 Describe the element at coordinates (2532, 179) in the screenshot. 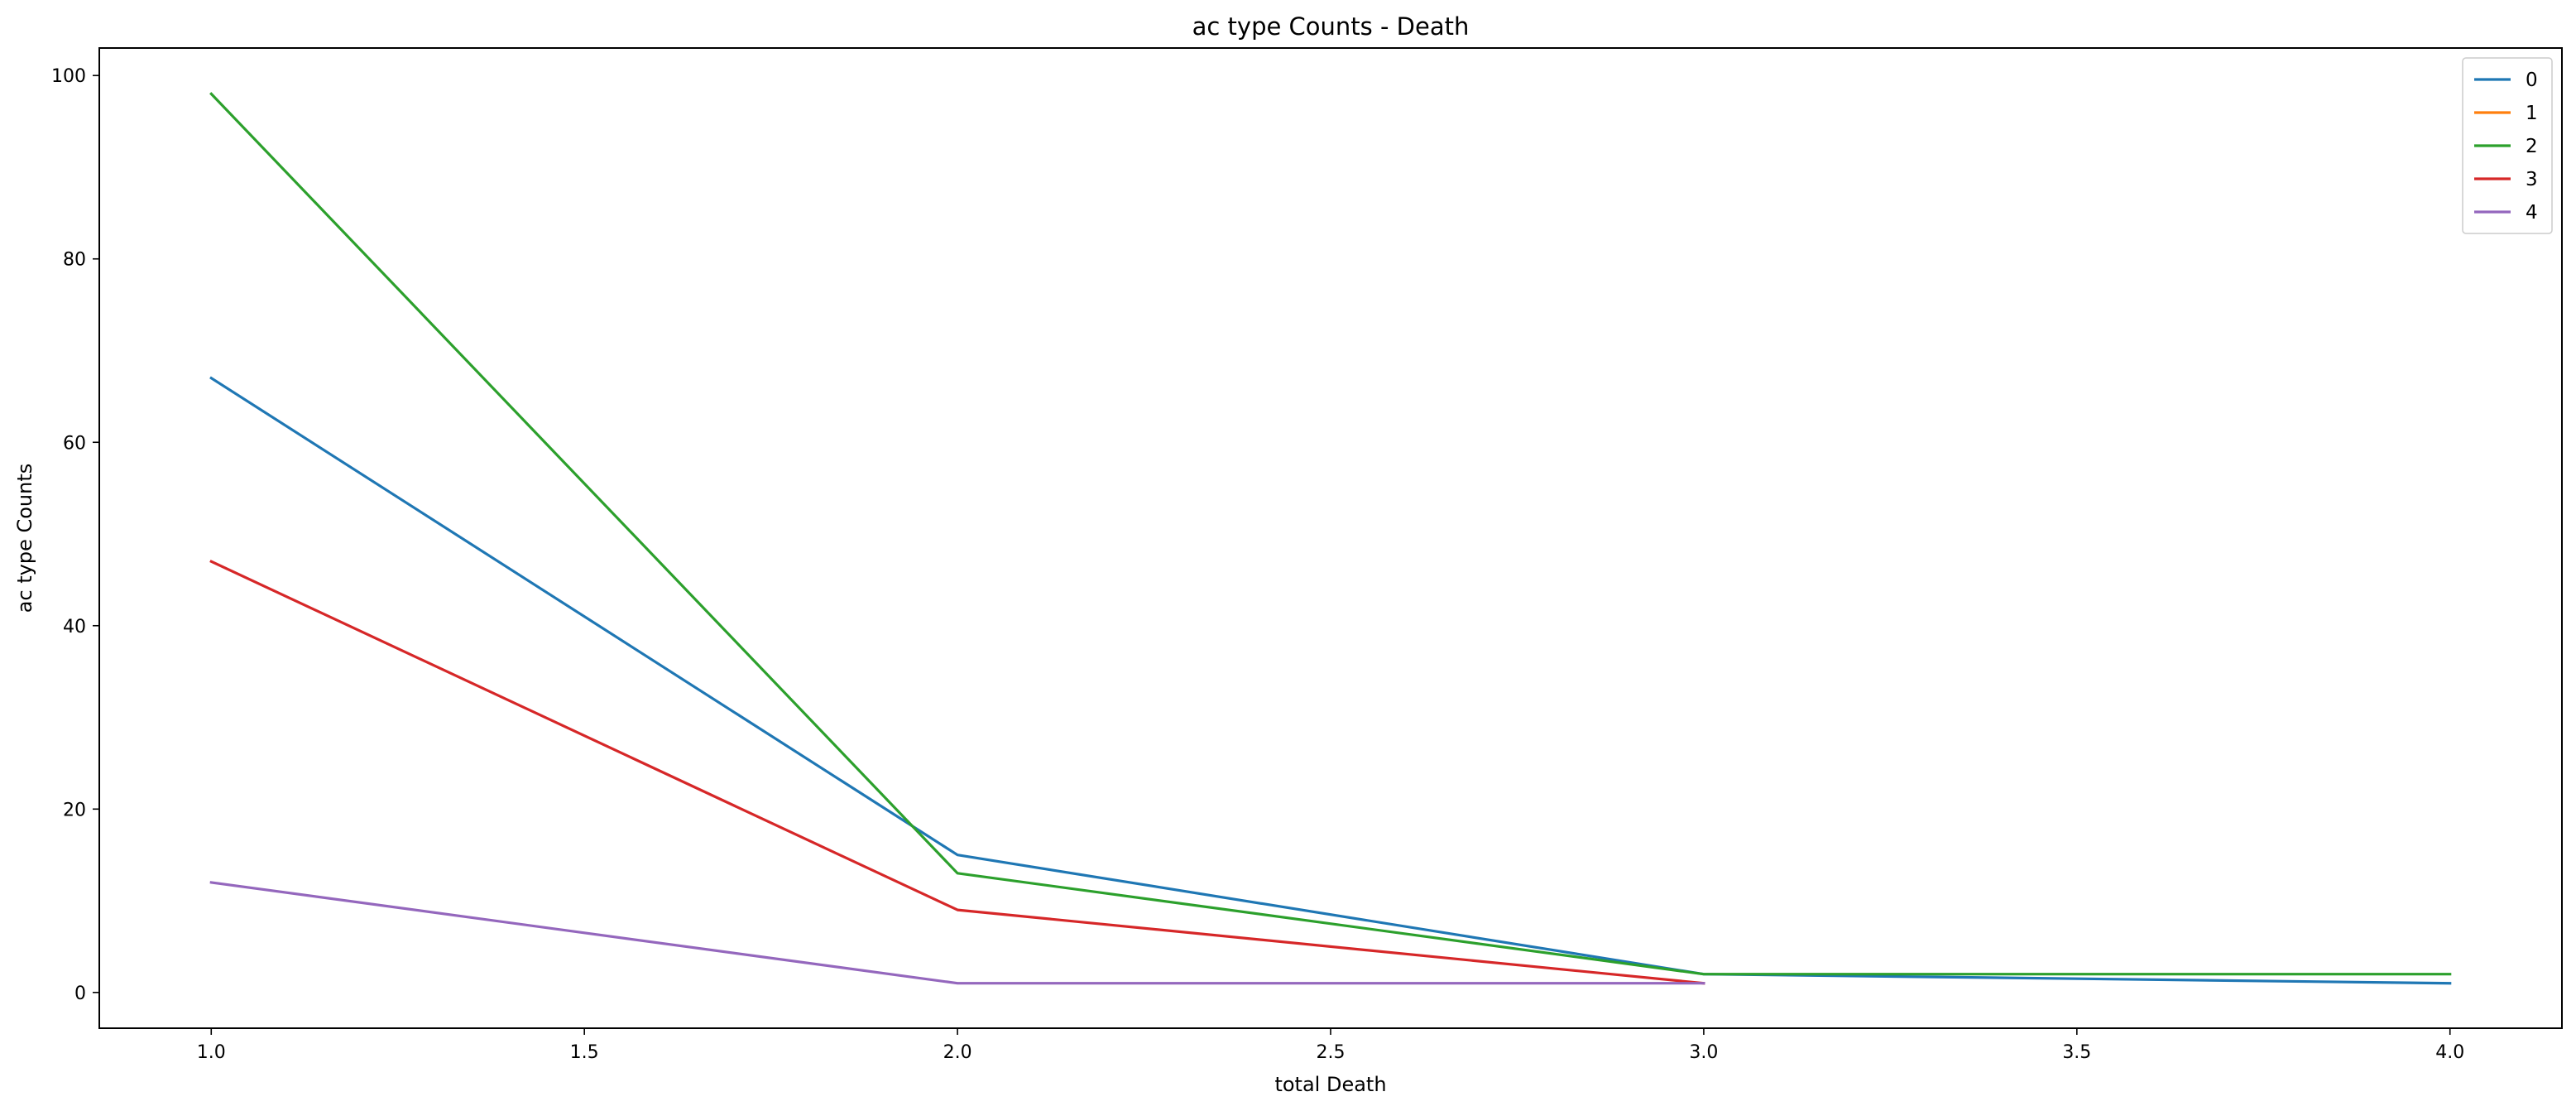

I see `legend-label-3: 3` at that location.